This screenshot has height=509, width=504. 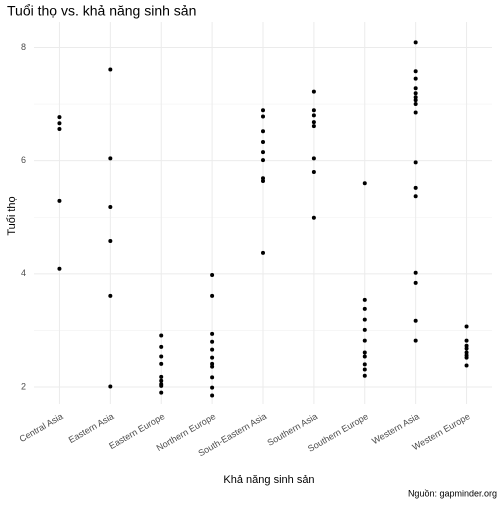 I want to click on x-tick-label: Western Europe, so click(x=441, y=431).